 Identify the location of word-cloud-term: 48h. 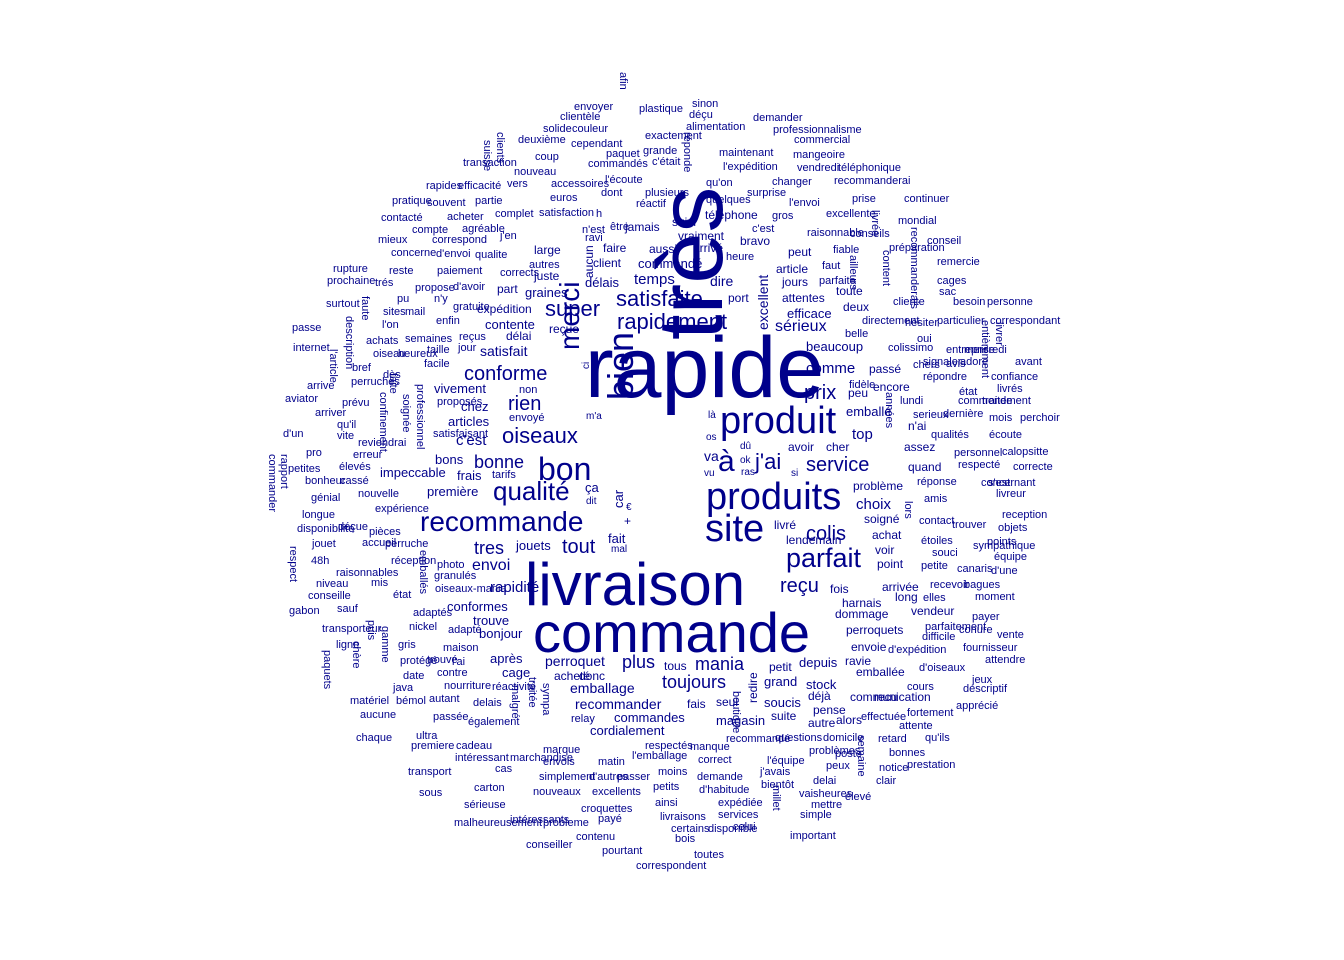
(320, 561).